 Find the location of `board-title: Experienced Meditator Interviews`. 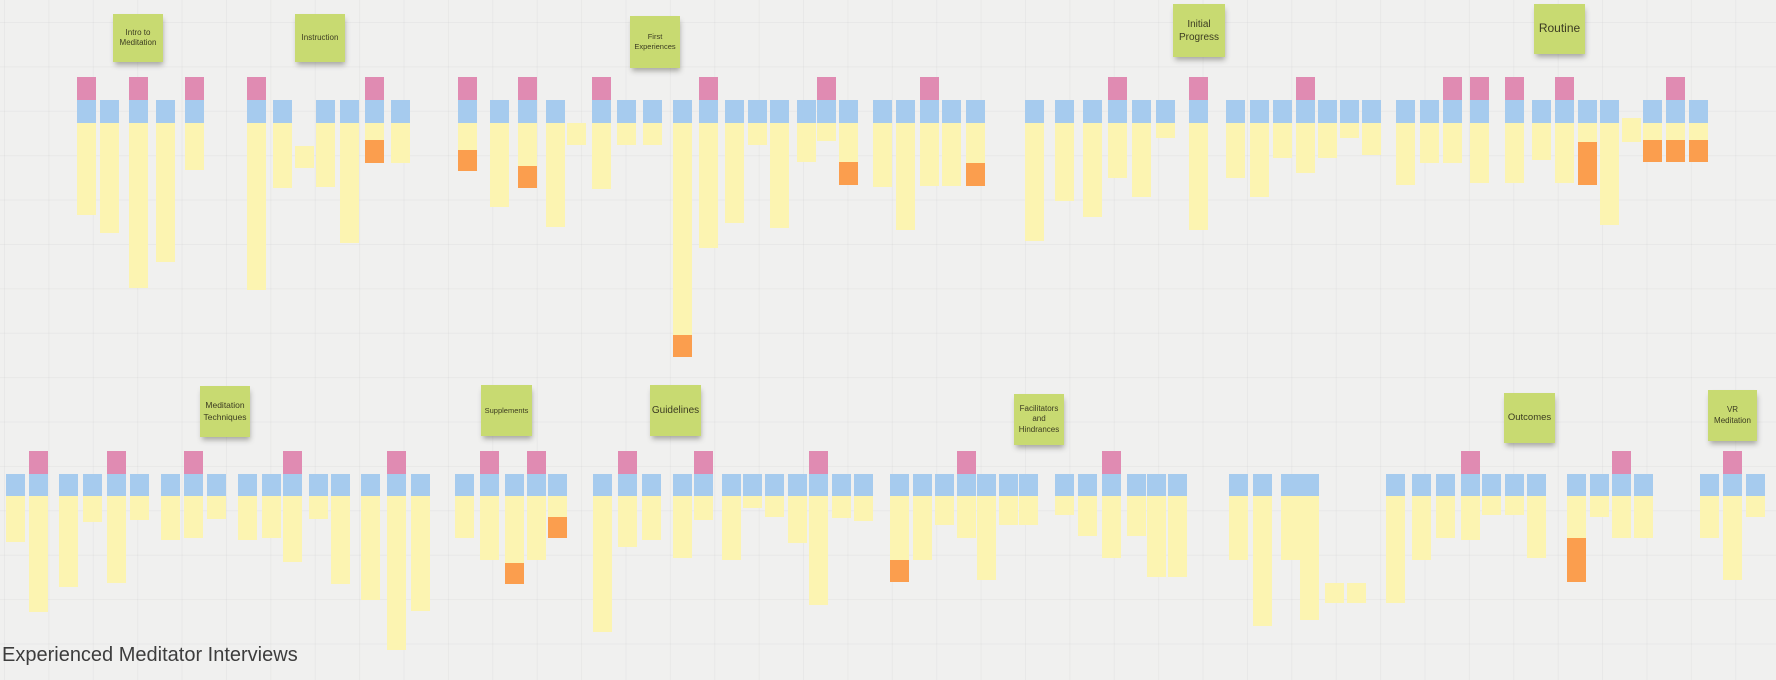

board-title: Experienced Meditator Interviews is located at coordinates (150, 655).